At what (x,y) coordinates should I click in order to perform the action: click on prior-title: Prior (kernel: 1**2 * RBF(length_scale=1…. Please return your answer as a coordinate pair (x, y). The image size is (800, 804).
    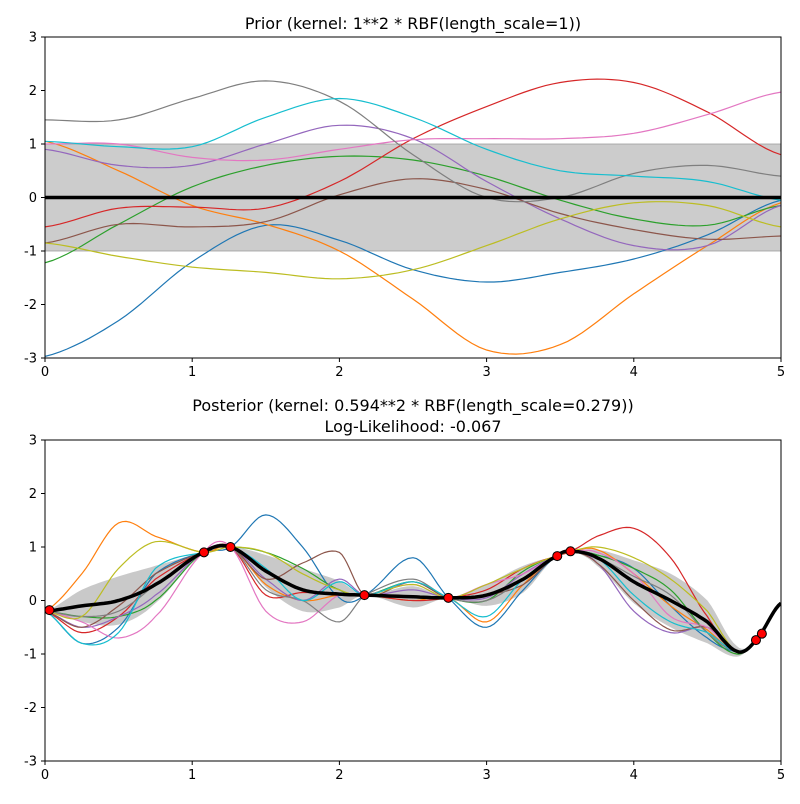
    Looking at the image, I should click on (413, 24).